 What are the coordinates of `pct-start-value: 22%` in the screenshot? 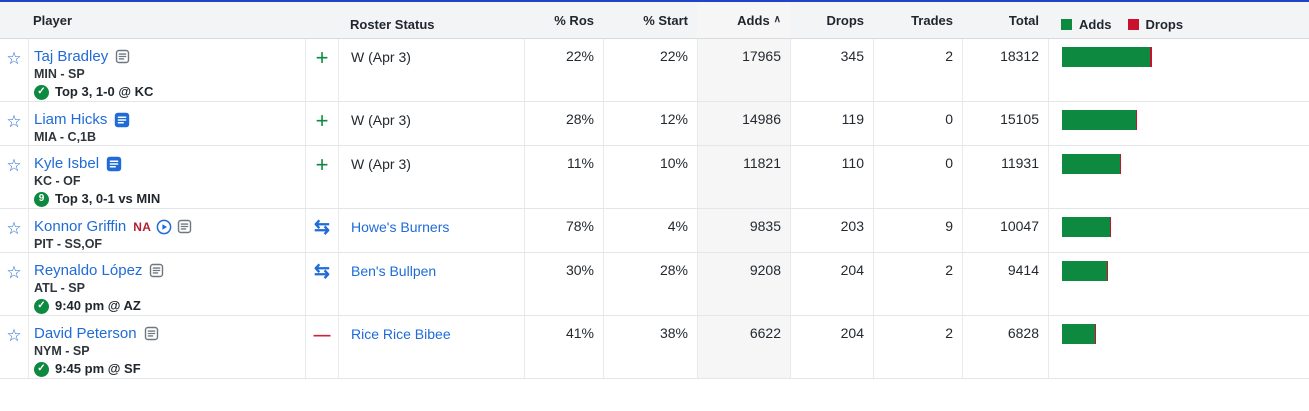 It's located at (650, 70).